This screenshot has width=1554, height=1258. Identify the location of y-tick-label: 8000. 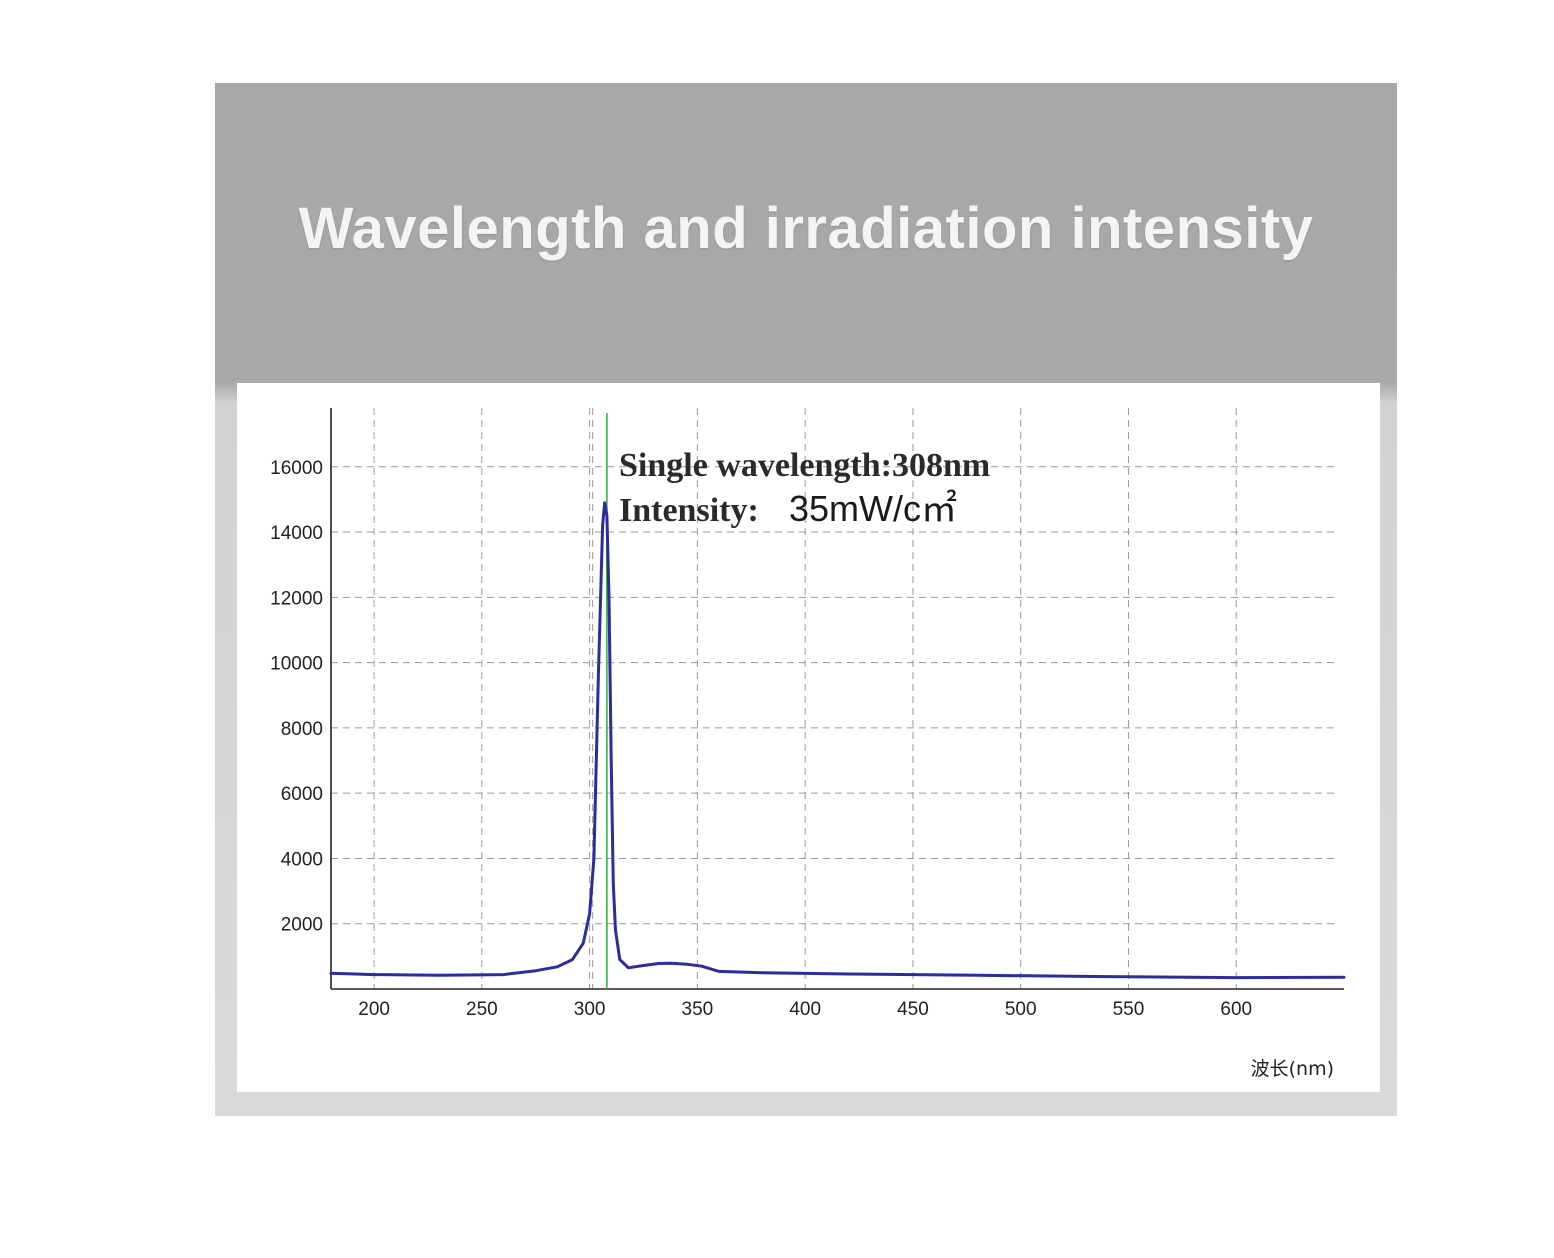
(302, 729).